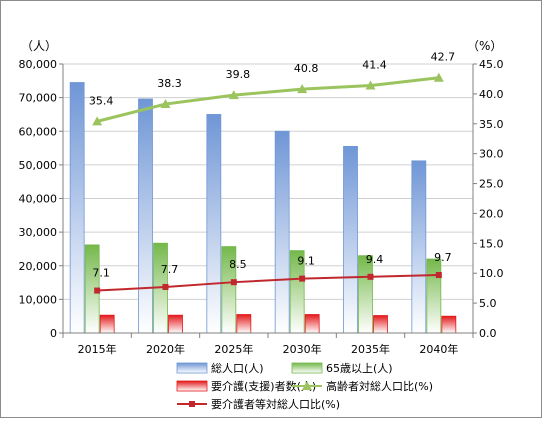 The width and height of the screenshot is (542, 421). I want to click on x-tick-label: 2020年, so click(165, 349).